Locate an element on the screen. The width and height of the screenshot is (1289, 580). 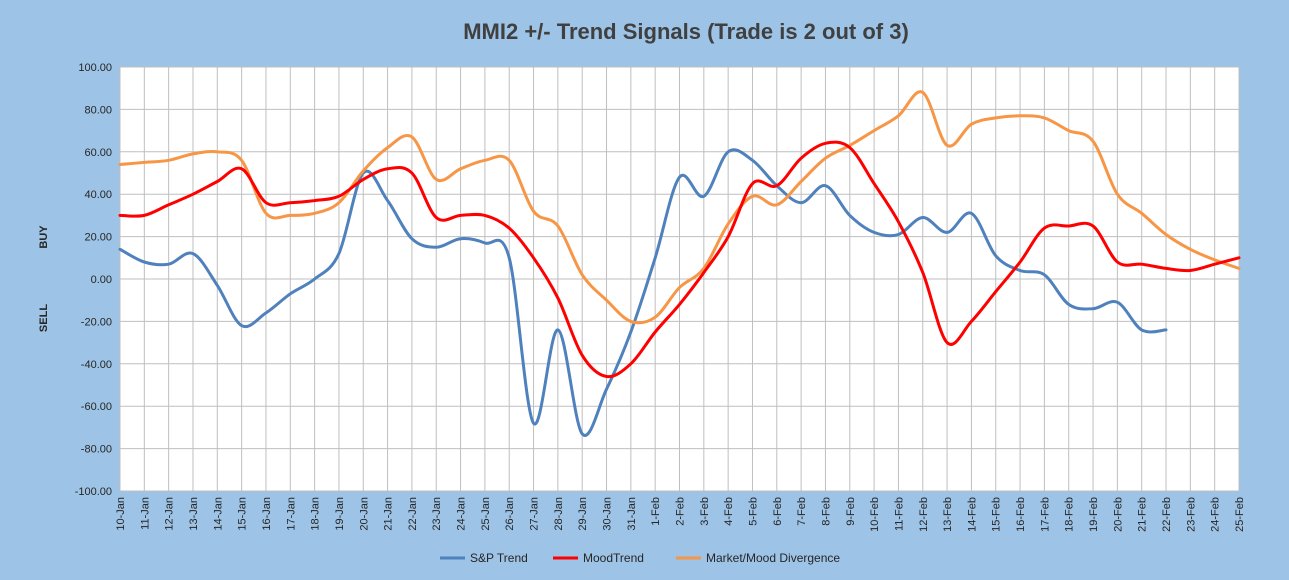
y-tick-label: -60.00 is located at coordinates (96, 407).